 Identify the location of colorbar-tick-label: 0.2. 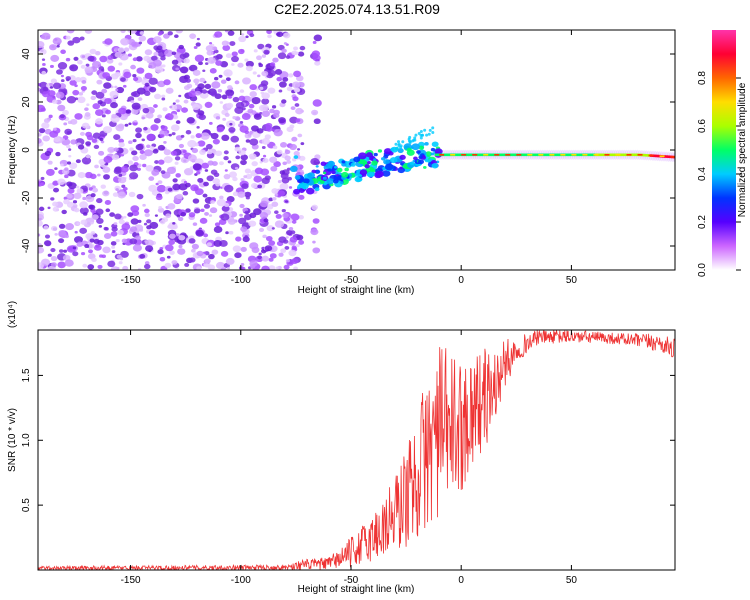
(702, 222).